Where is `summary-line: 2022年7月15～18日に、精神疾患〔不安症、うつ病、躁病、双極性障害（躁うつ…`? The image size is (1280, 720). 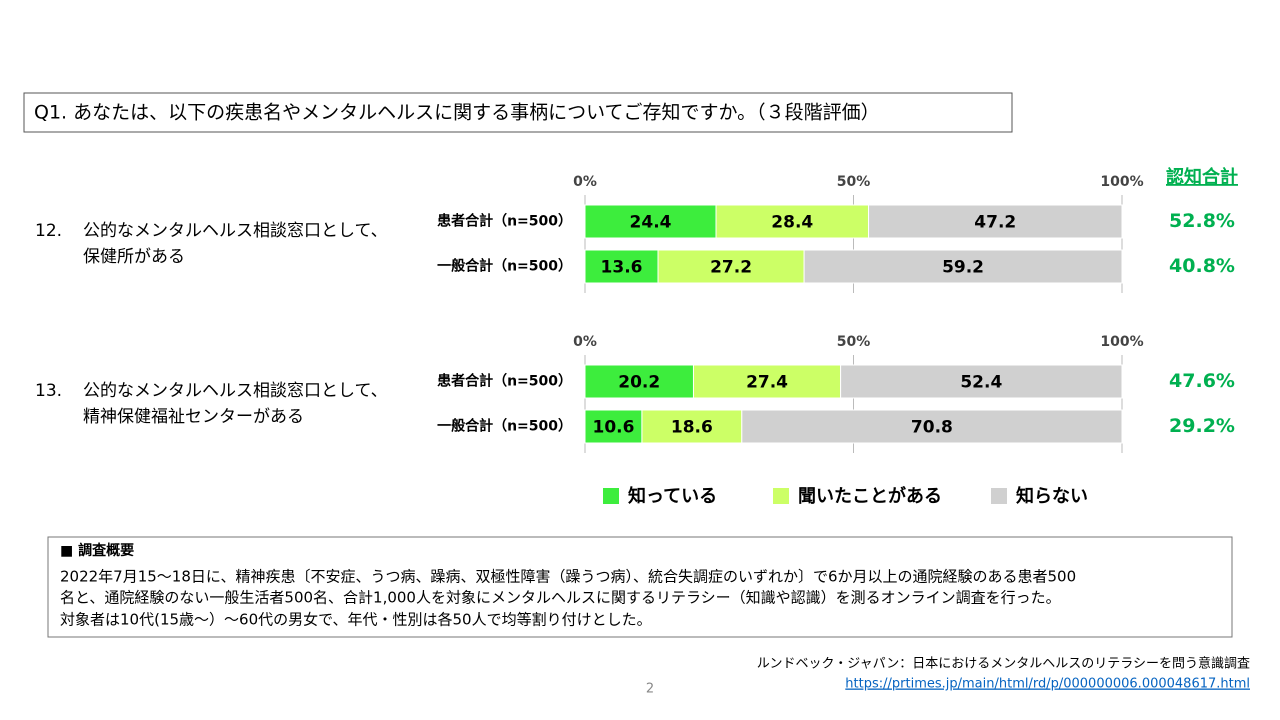
summary-line: 2022年7月15～18日に、精神疾患〔不安症、うつ病、躁病、双極性障害（躁うつ… is located at coordinates (568, 577).